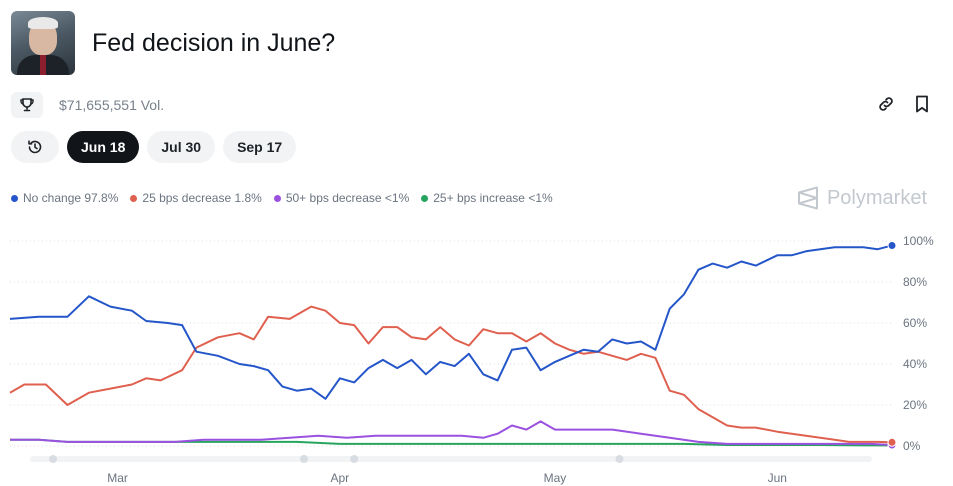 The height and width of the screenshot is (486, 953). I want to click on x-tick-label: Mar, so click(117, 478).